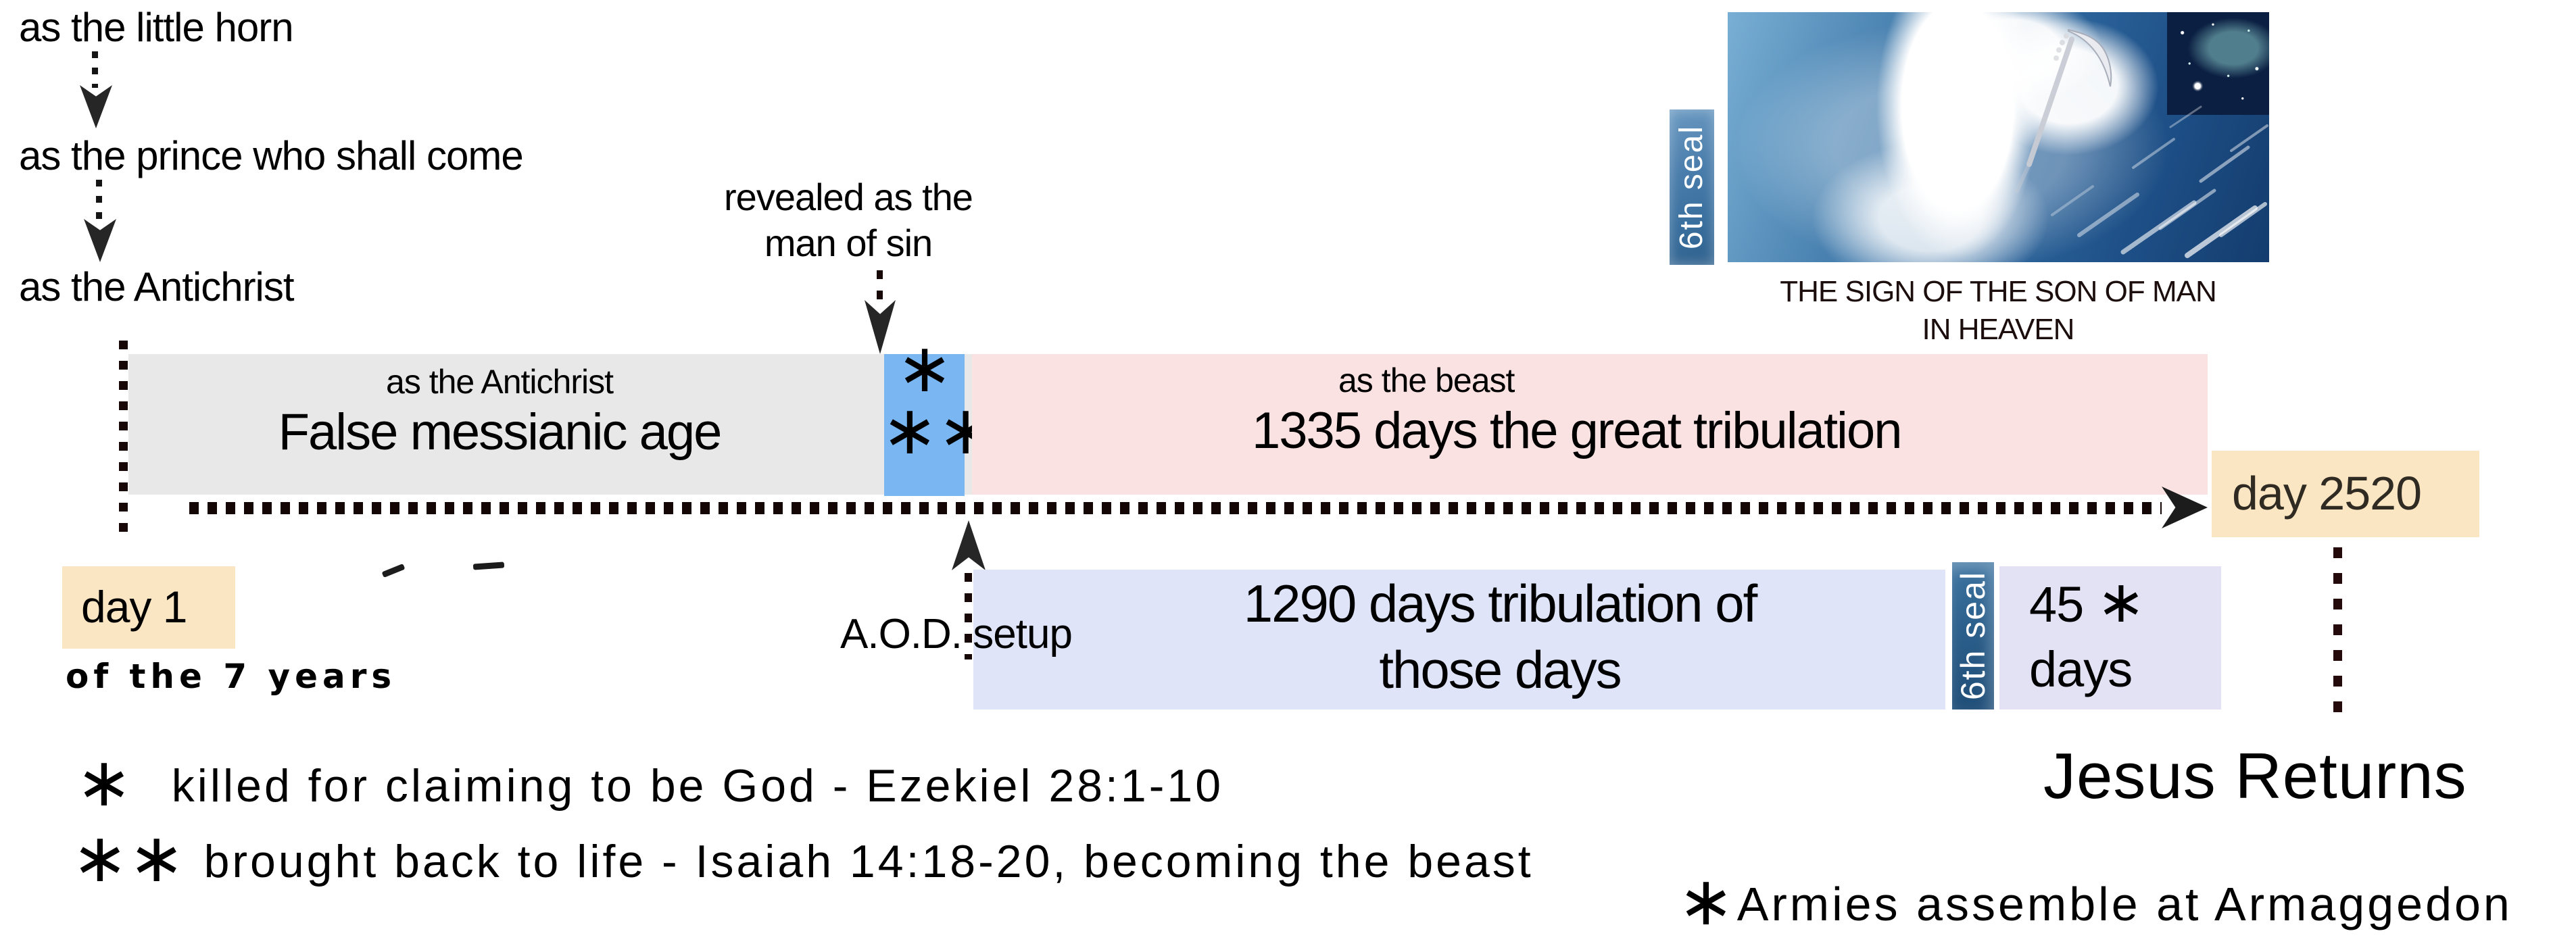 The image size is (2576, 946). Describe the element at coordinates (2124, 904) in the screenshot. I see `legend-text-3: Armies assemble at Armaggedon` at that location.